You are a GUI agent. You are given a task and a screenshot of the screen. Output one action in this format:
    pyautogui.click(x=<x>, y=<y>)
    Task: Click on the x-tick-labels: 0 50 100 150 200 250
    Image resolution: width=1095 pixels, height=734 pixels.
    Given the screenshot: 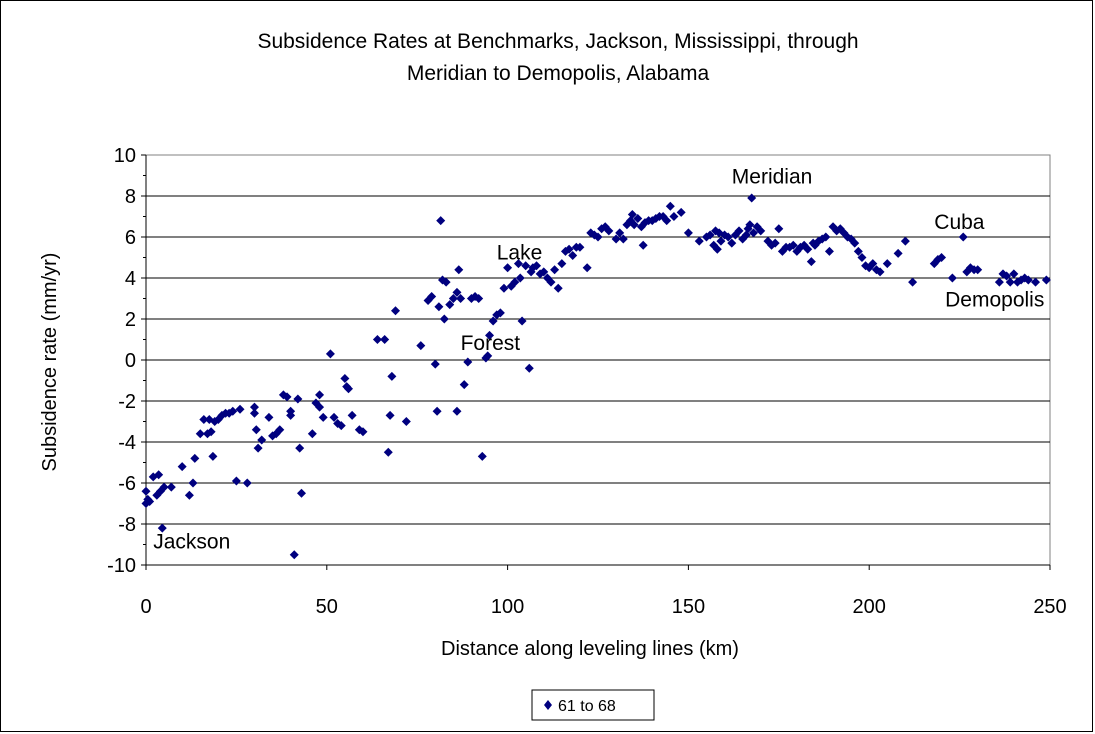 What is the action you would take?
    pyautogui.click(x=603, y=607)
    